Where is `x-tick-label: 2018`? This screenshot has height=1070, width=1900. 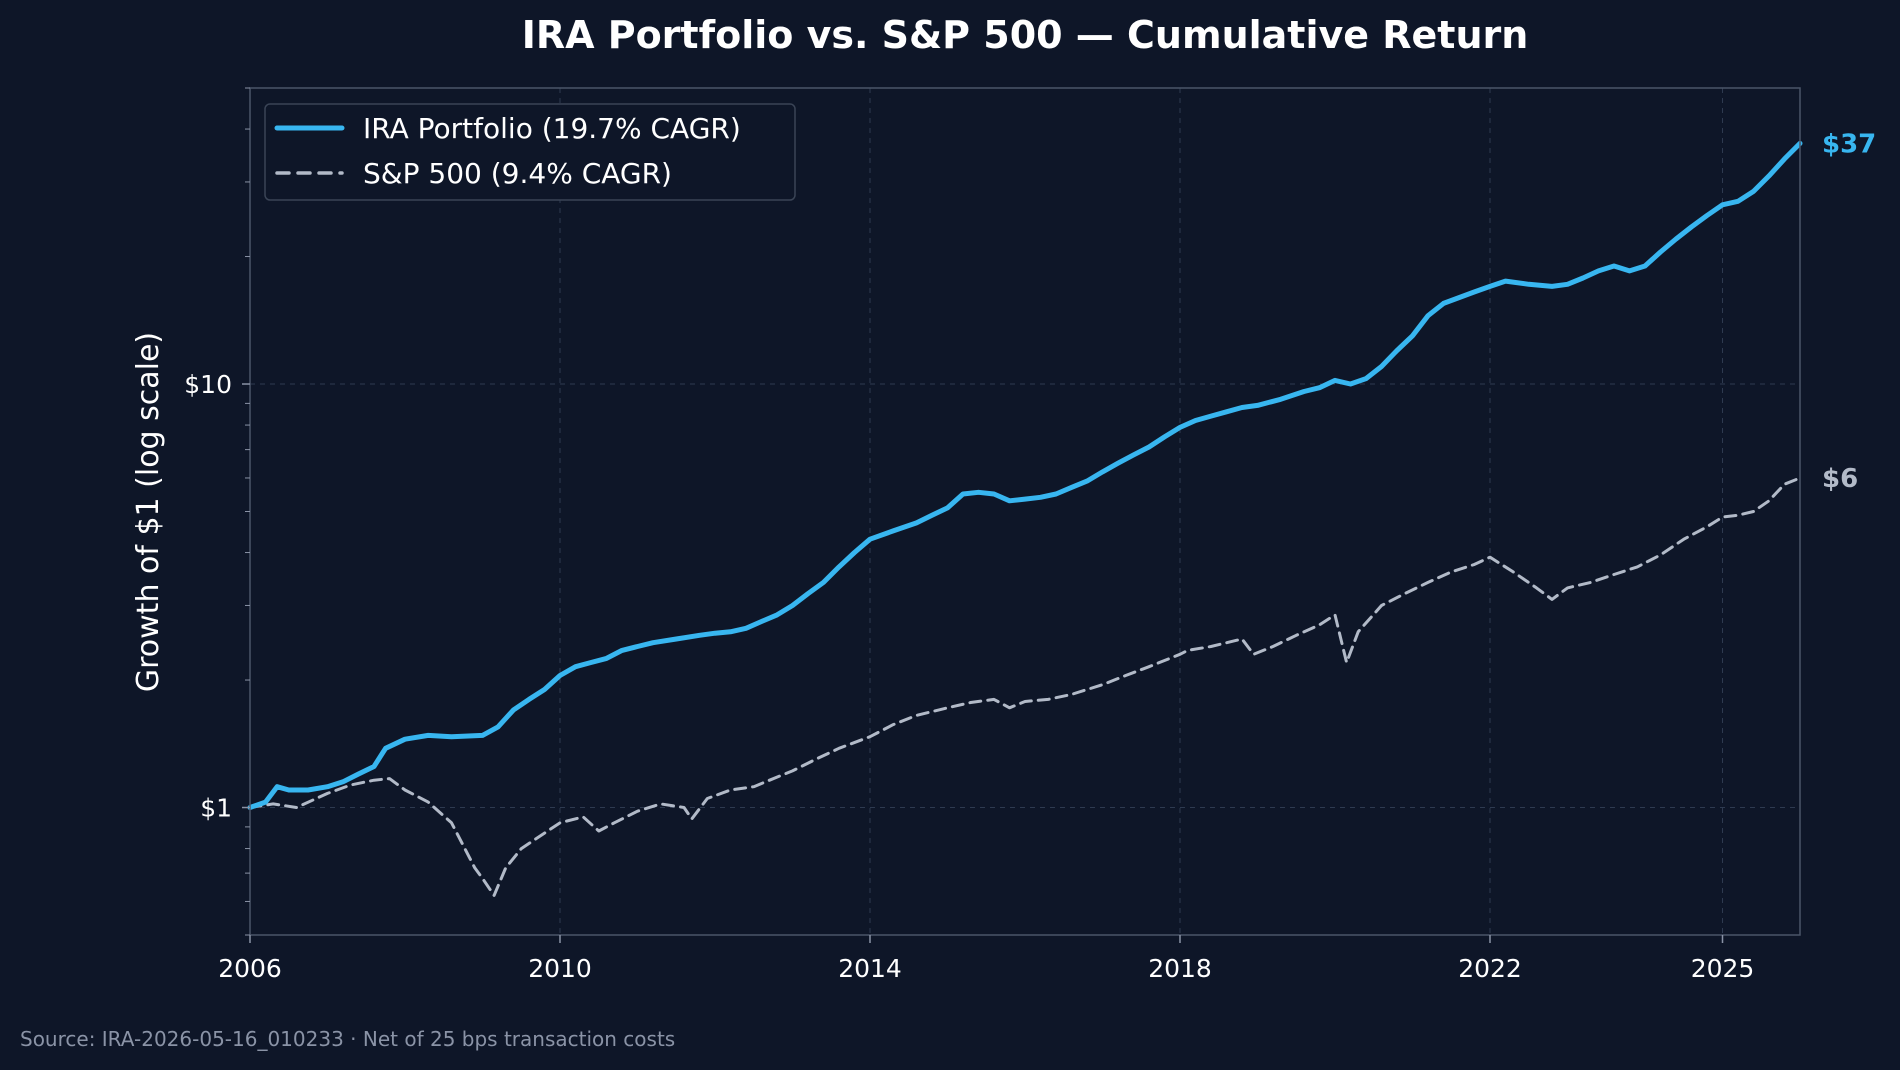 x-tick-label: 2018 is located at coordinates (1180, 968).